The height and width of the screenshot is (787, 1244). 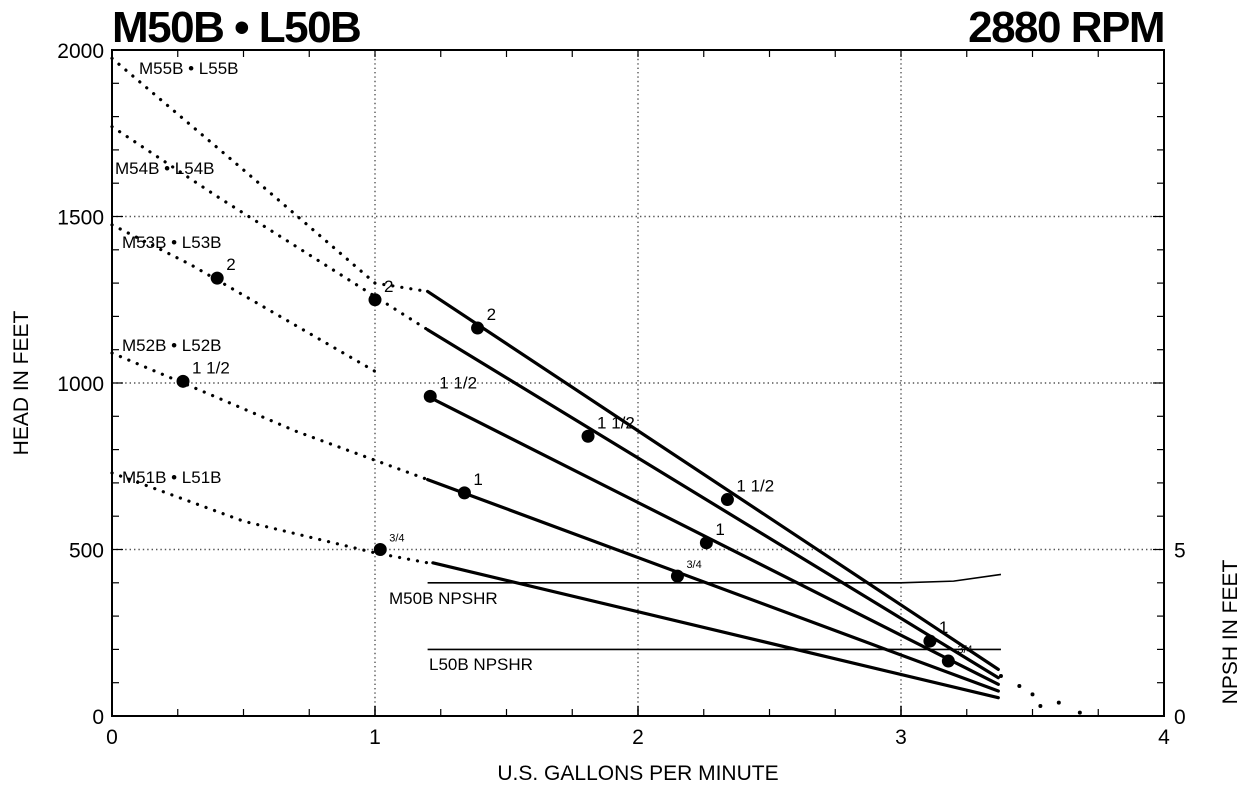 What do you see at coordinates (443, 598) in the screenshot?
I see `series-label-m50b-npshr: M50B NPSHR` at bounding box center [443, 598].